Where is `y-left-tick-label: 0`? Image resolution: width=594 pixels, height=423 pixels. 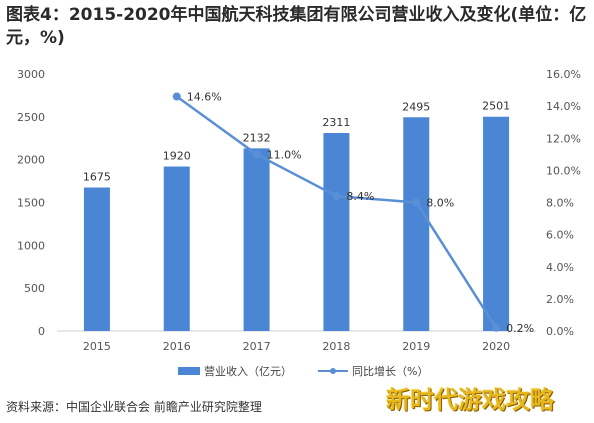
y-left-tick-label: 0 is located at coordinates (41, 331).